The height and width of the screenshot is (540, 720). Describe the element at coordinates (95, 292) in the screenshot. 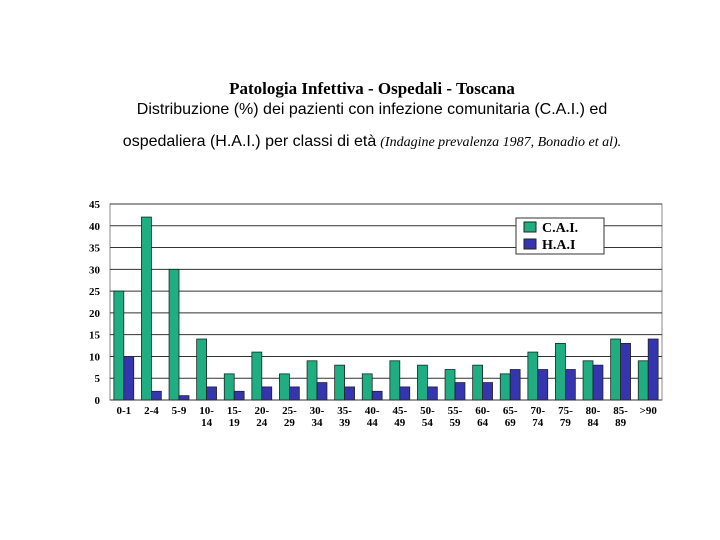

I see `y-tick-label: 25` at that location.